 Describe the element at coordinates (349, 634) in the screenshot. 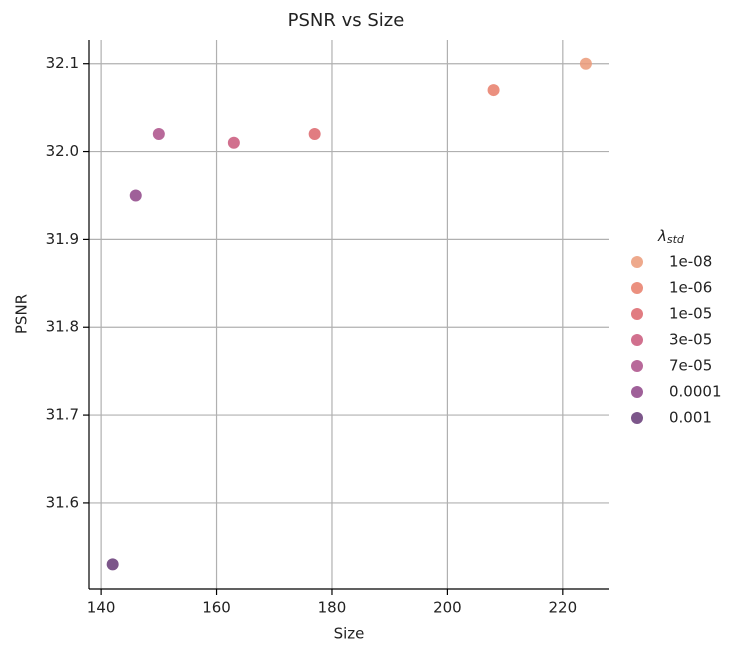

I see `x-axis-label: Size` at that location.